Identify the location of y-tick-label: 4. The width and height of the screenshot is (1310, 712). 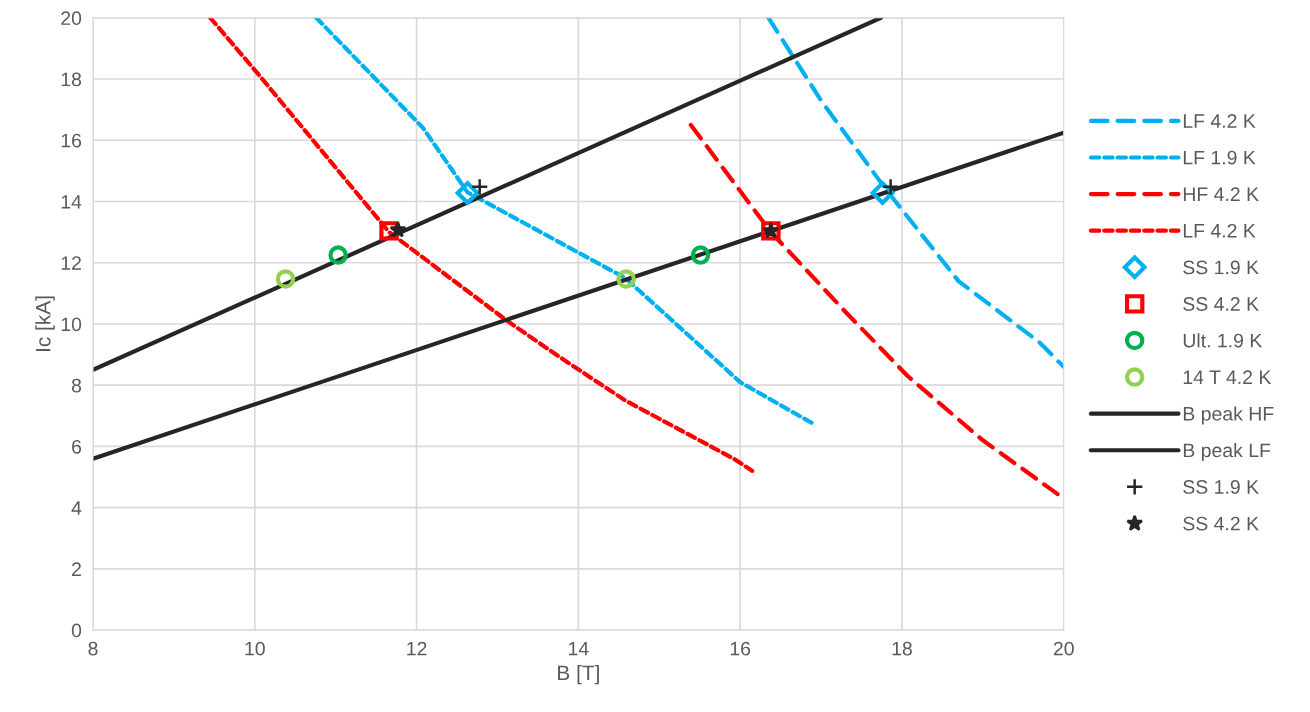
(76, 508).